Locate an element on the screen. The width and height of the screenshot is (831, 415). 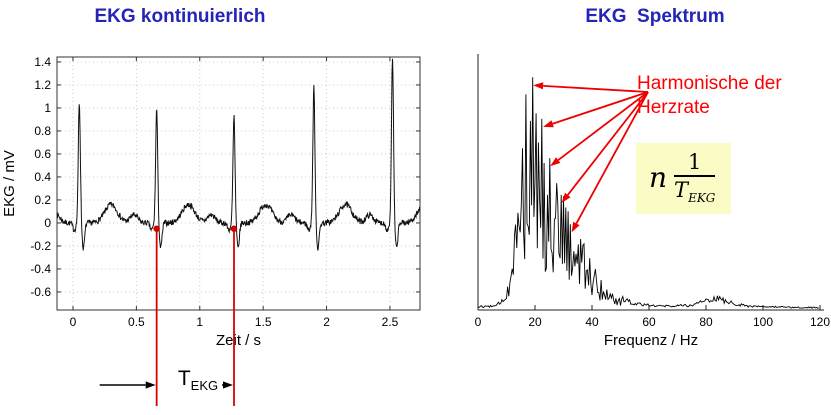
ecg-xtick-label: 0.5 is located at coordinates (136, 322).